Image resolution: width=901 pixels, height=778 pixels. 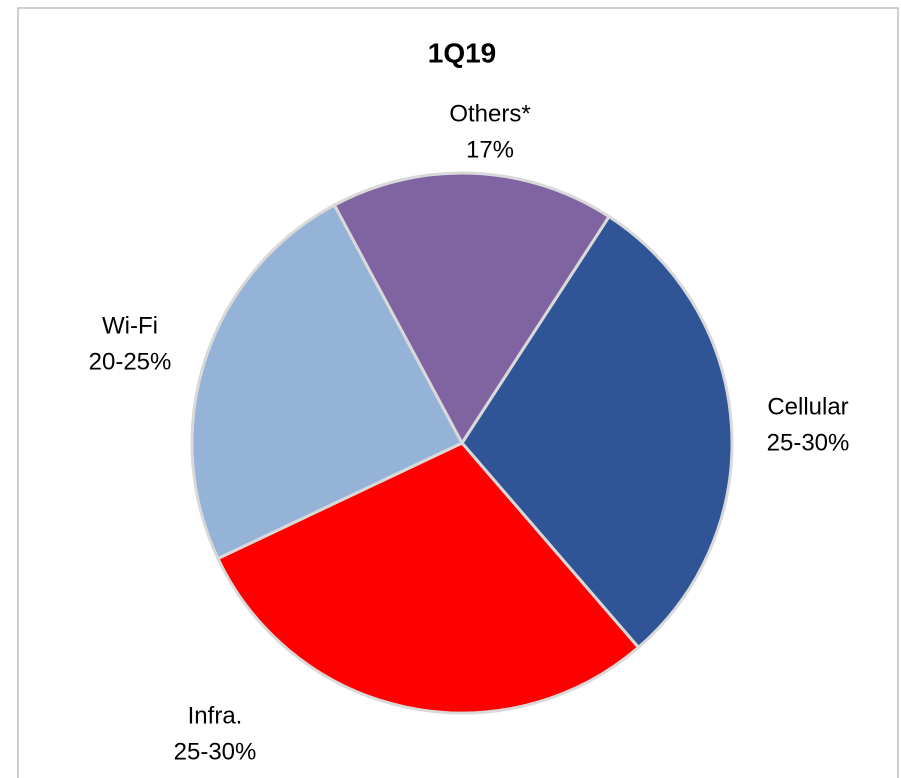 What do you see at coordinates (489, 113) in the screenshot?
I see `slice-label: Others*` at bounding box center [489, 113].